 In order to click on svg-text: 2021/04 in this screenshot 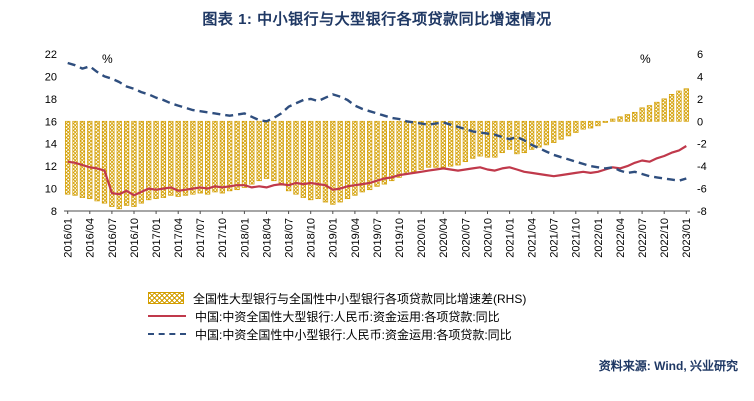, I will do `click(533, 238)`.